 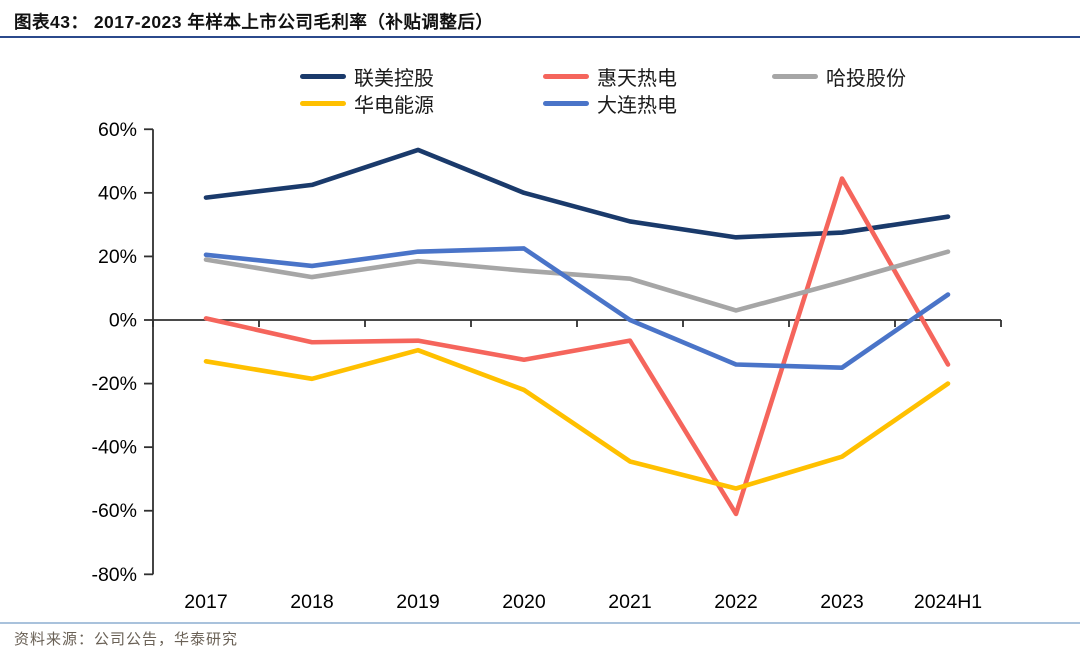 I want to click on y-tick-label: -40%, so click(x=114, y=448).